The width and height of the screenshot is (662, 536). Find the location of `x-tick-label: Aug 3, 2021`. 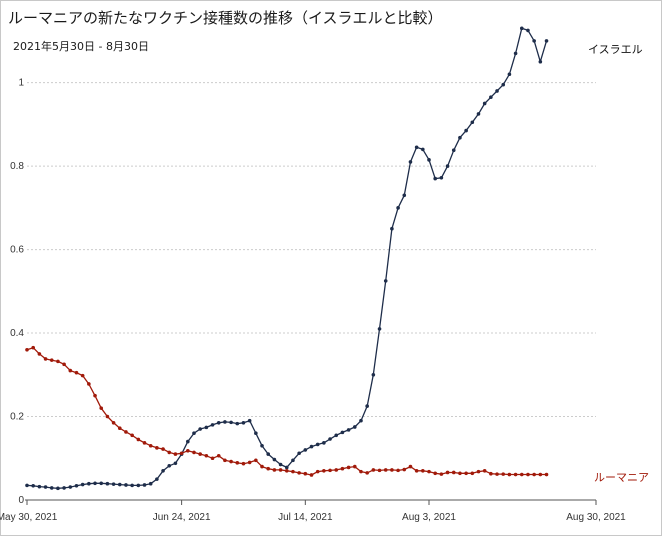

x-tick-label: Aug 3, 2021 is located at coordinates (429, 517).